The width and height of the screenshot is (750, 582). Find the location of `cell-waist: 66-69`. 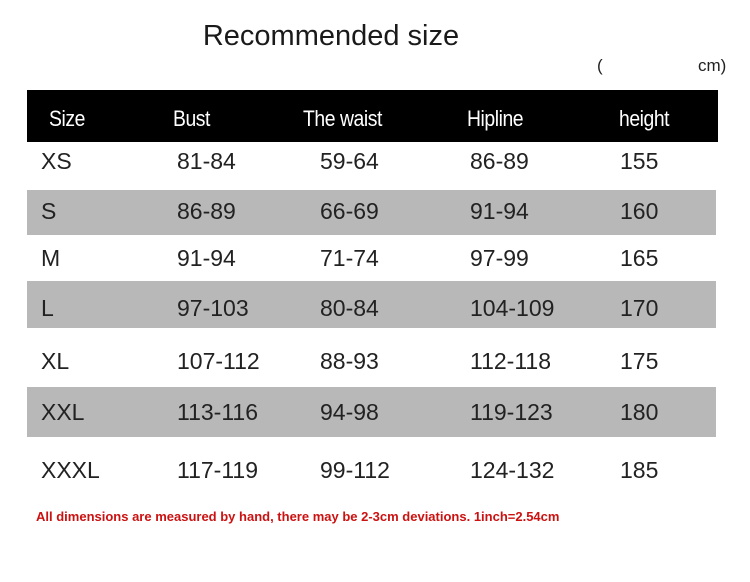

cell-waist: 66-69 is located at coordinates (349, 211).